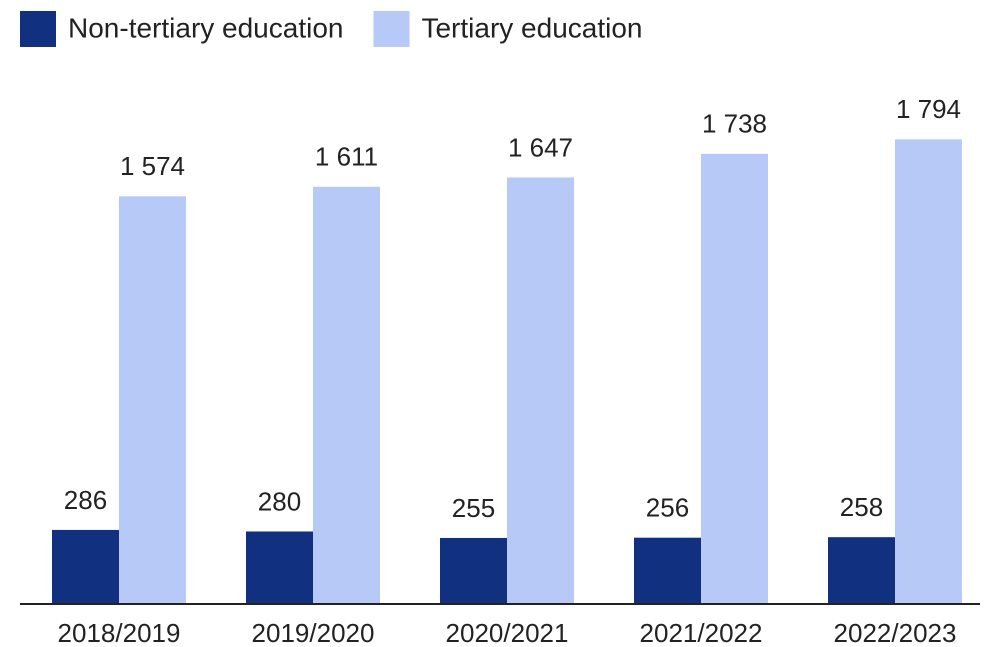  Describe the element at coordinates (473, 508) in the screenshot. I see `data-label: 255` at that location.